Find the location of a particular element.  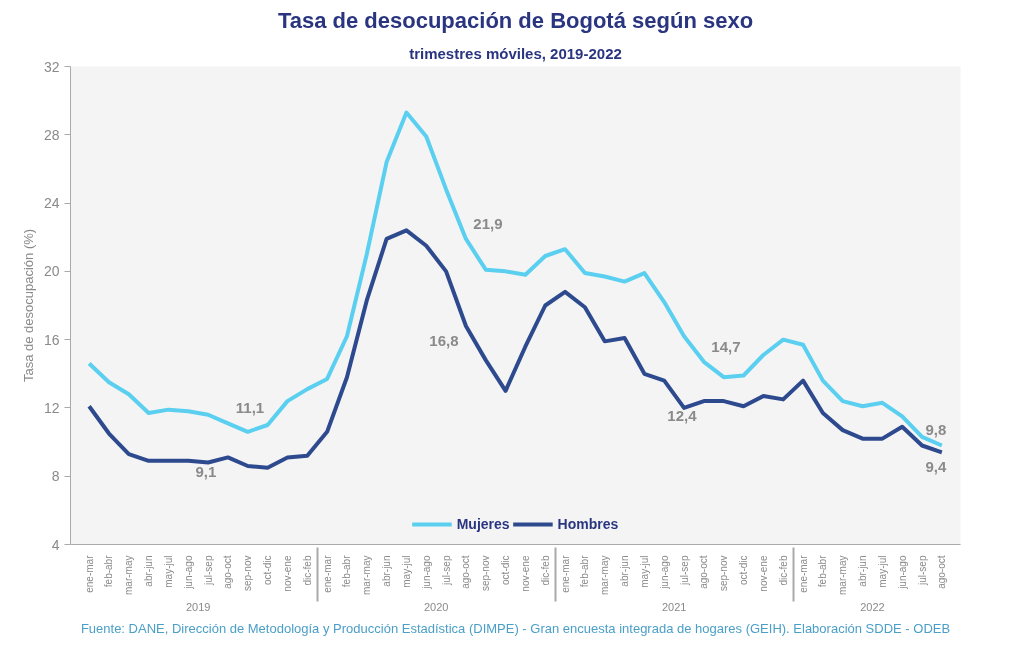

legend-label: Mujeres is located at coordinates (483, 524).